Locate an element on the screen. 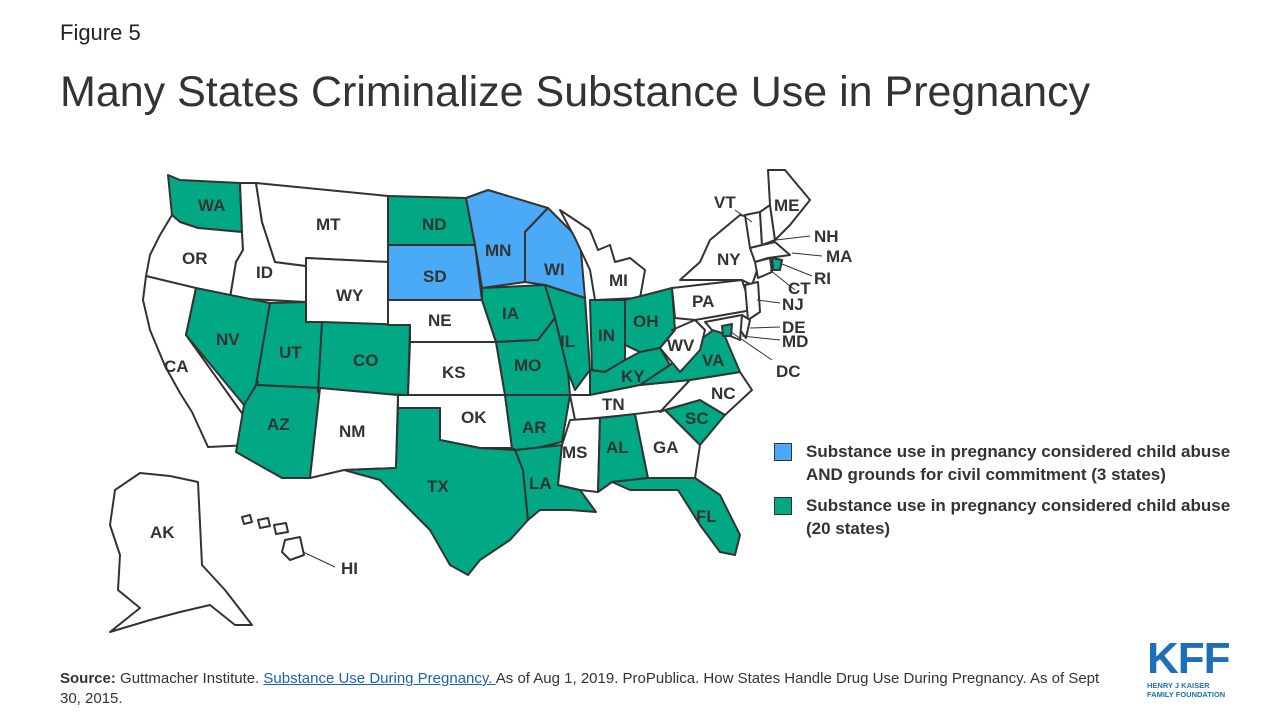 The height and width of the screenshot is (720, 1280). state-label-mn: MN is located at coordinates (498, 250).